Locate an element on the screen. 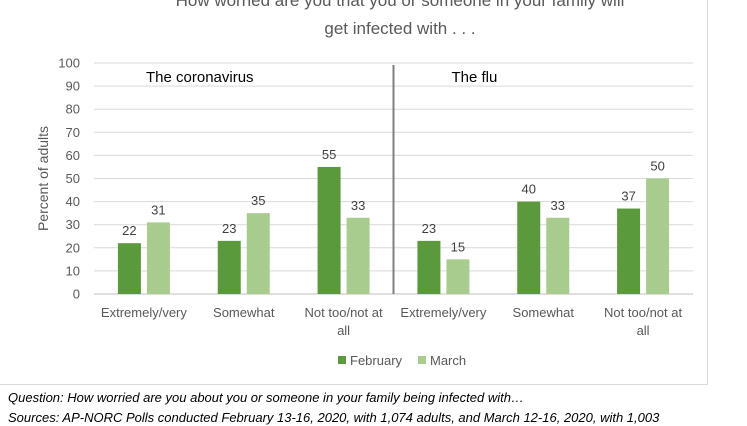 The height and width of the screenshot is (426, 747). chart-title-line: get infected with . . . is located at coordinates (399, 28).